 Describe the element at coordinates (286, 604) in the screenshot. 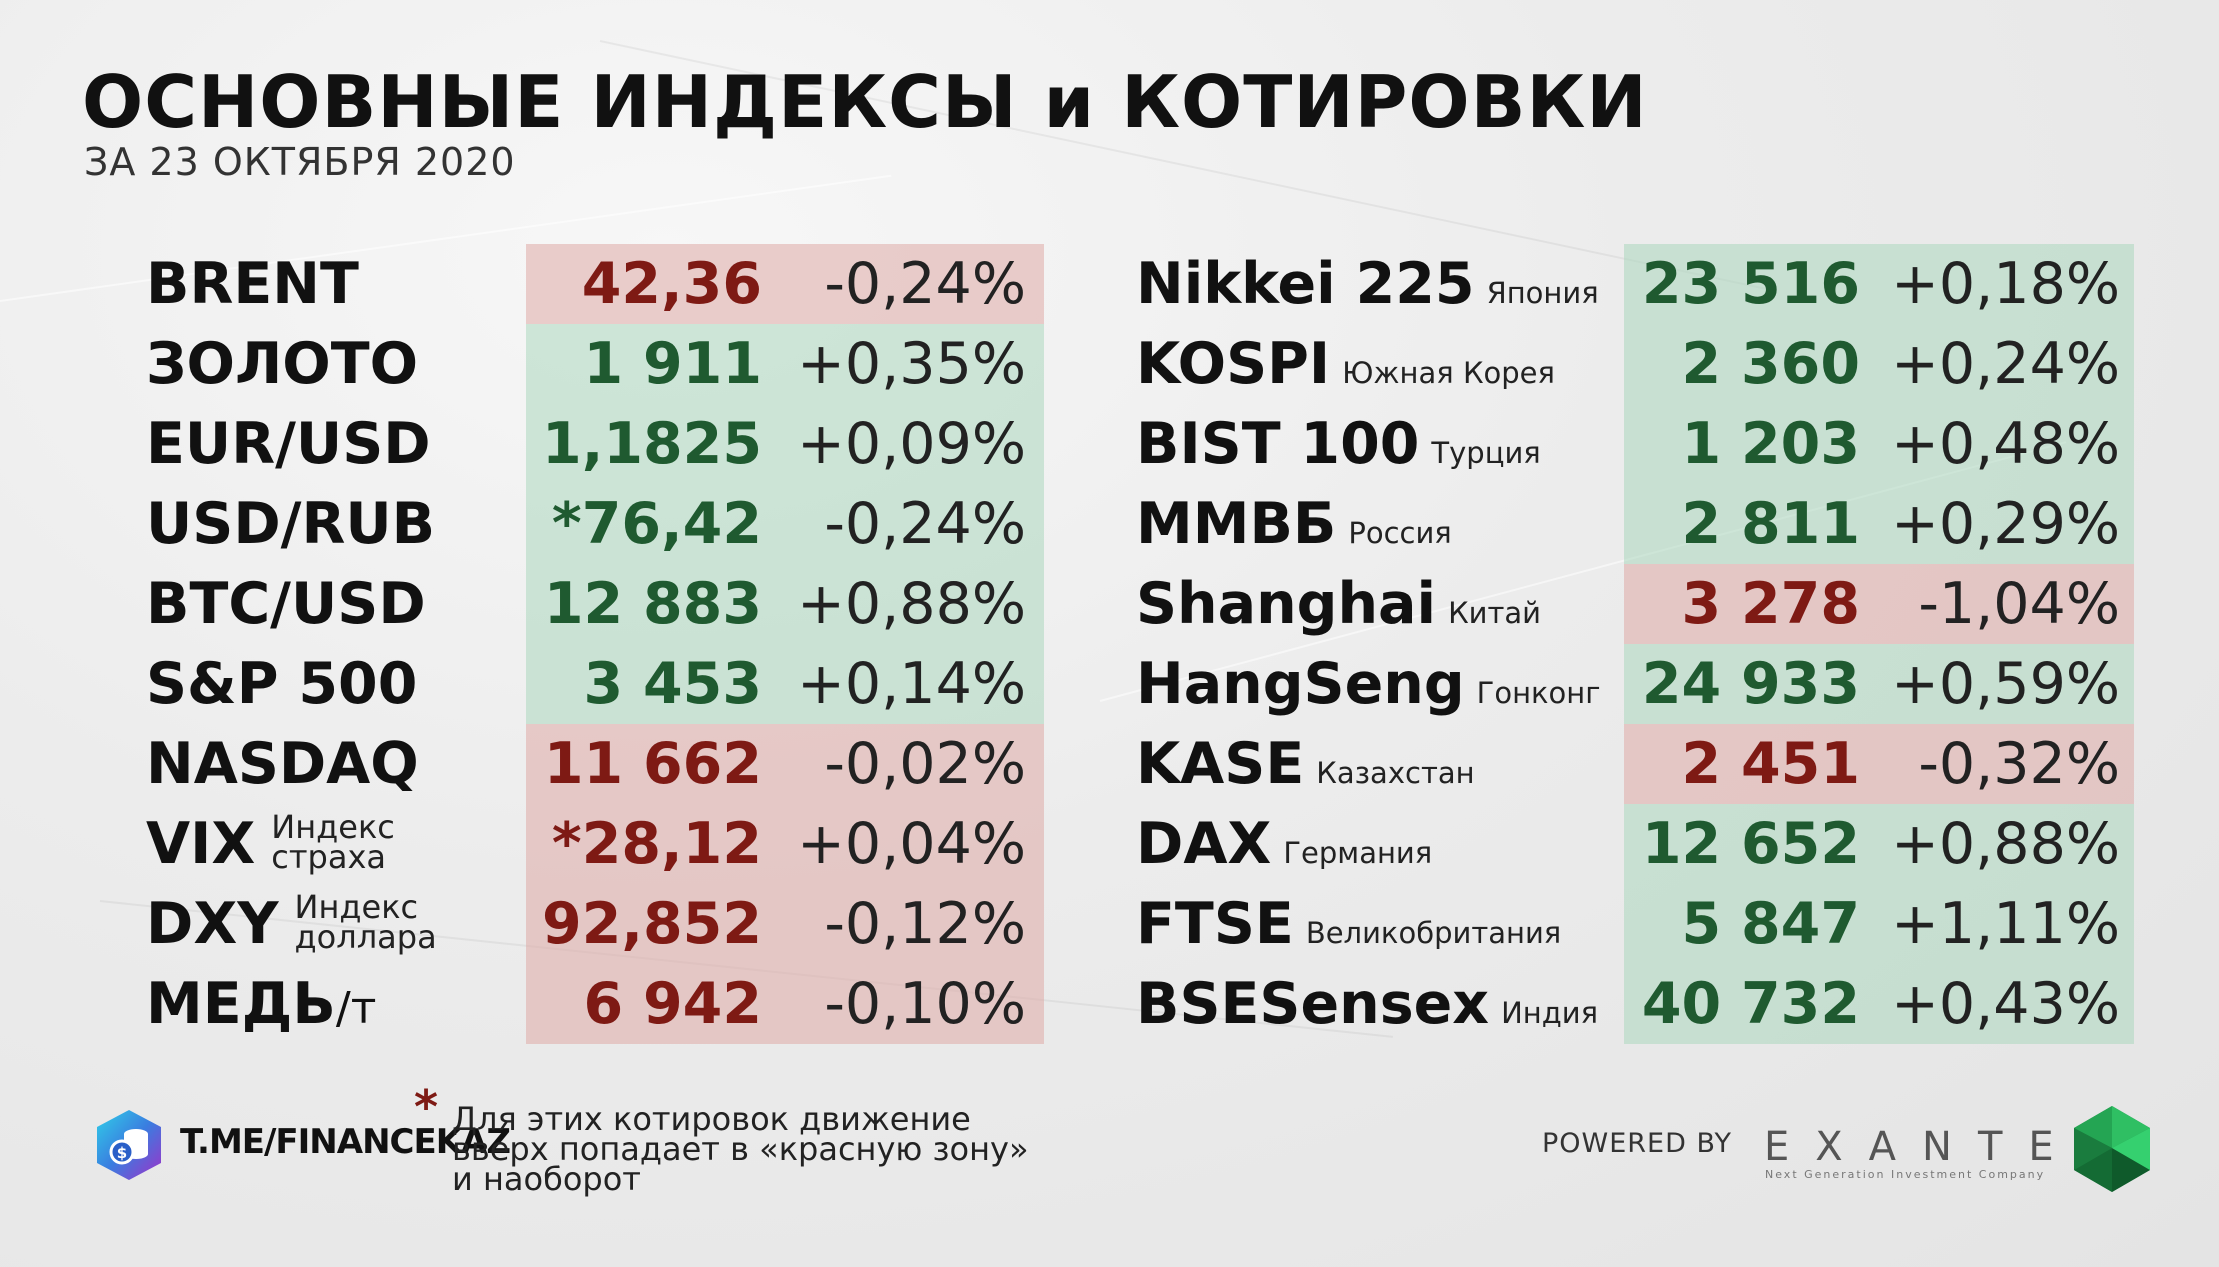

I see `instrument-label: BTC/USD` at that location.